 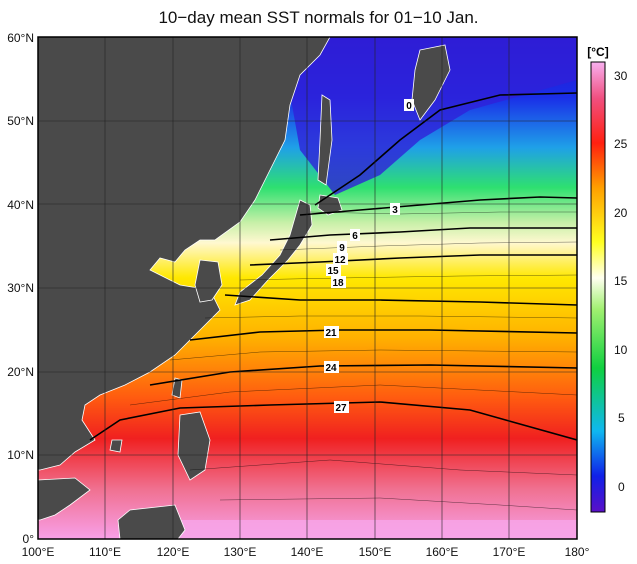 What do you see at coordinates (621, 418) in the screenshot?
I see `colorbar-tick-5: 5` at bounding box center [621, 418].